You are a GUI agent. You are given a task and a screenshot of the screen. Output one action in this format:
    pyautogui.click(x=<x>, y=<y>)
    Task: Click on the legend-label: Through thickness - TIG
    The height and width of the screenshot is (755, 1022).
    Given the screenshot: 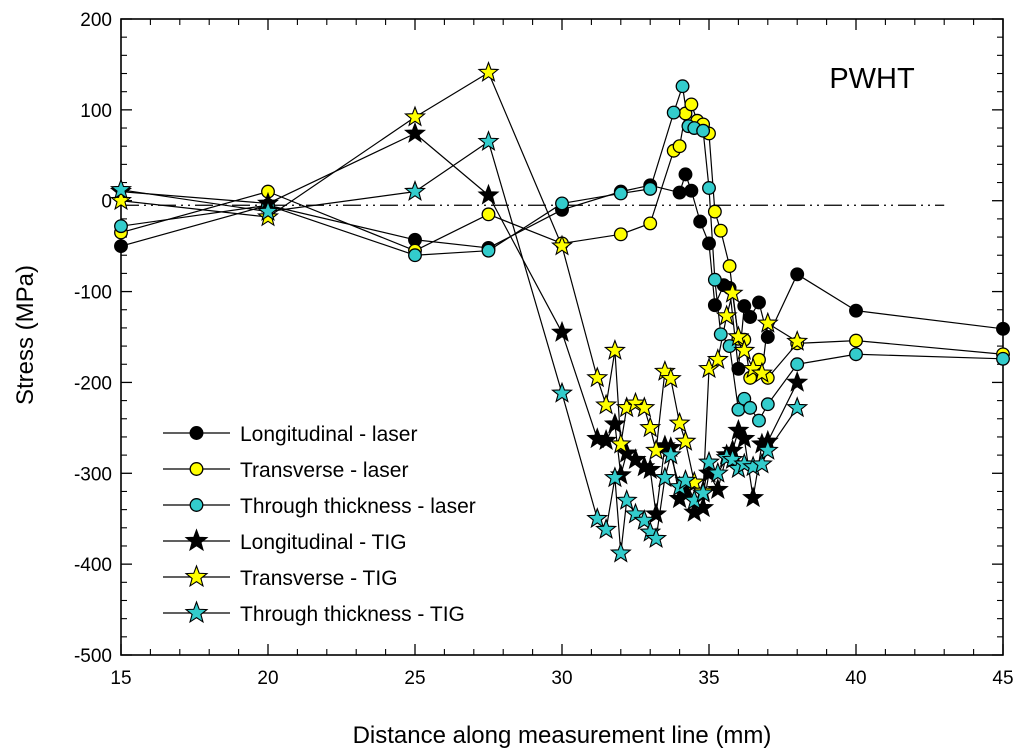 What is the action you would take?
    pyautogui.click(x=352, y=614)
    